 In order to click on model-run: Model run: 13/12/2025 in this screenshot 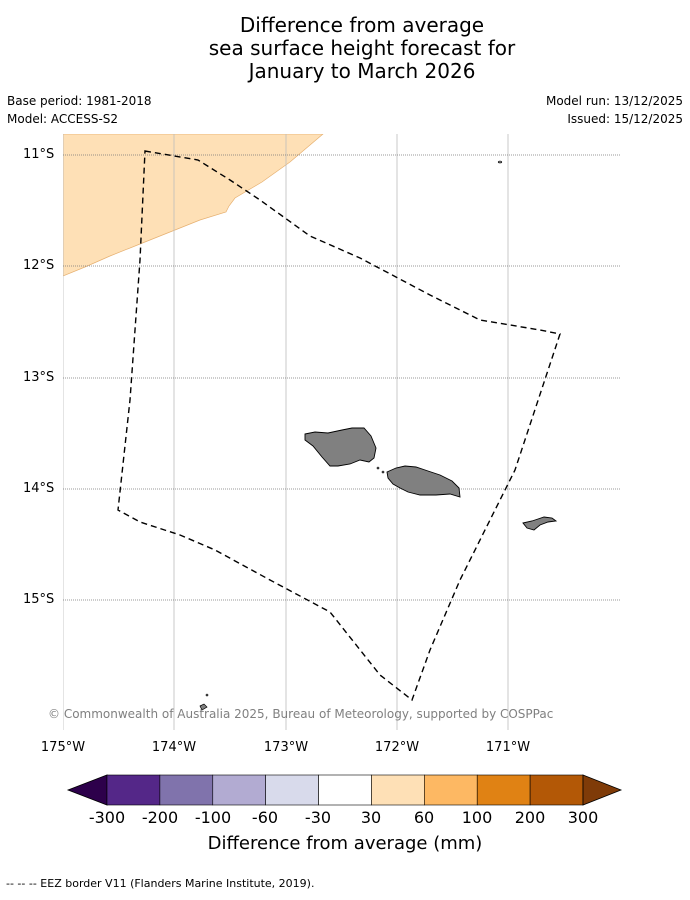, I will do `click(614, 101)`.